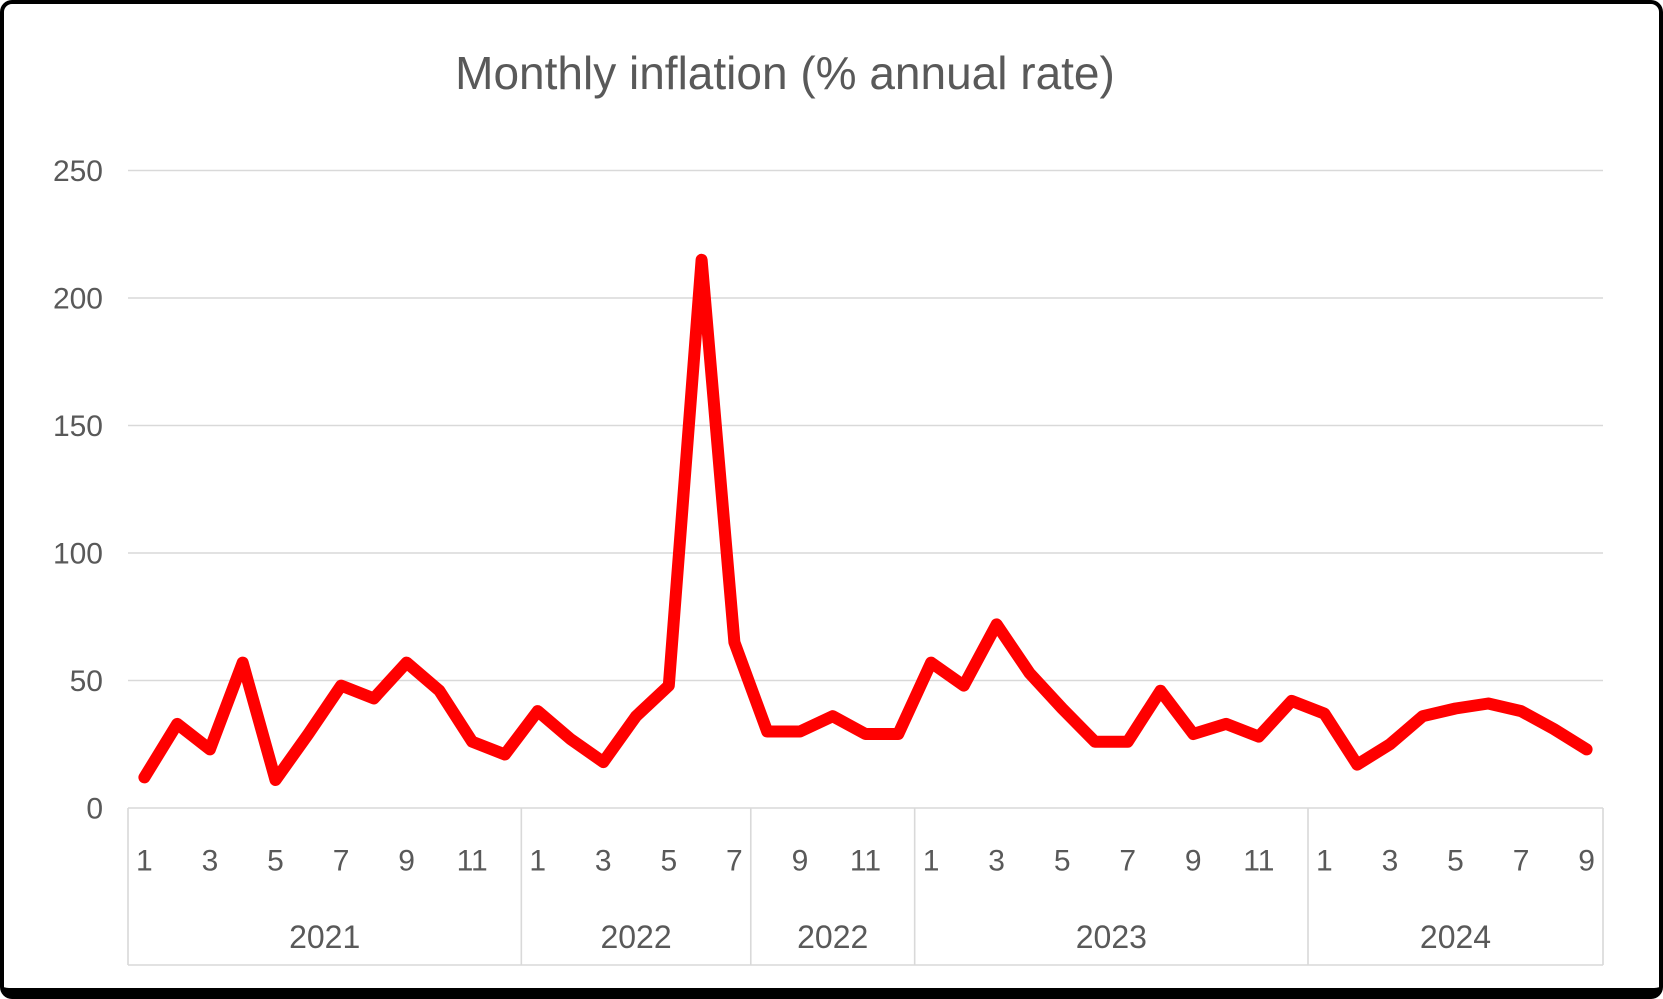  Describe the element at coordinates (1455, 937) in the screenshot. I see `x-axis-year-label: 2024` at that location.